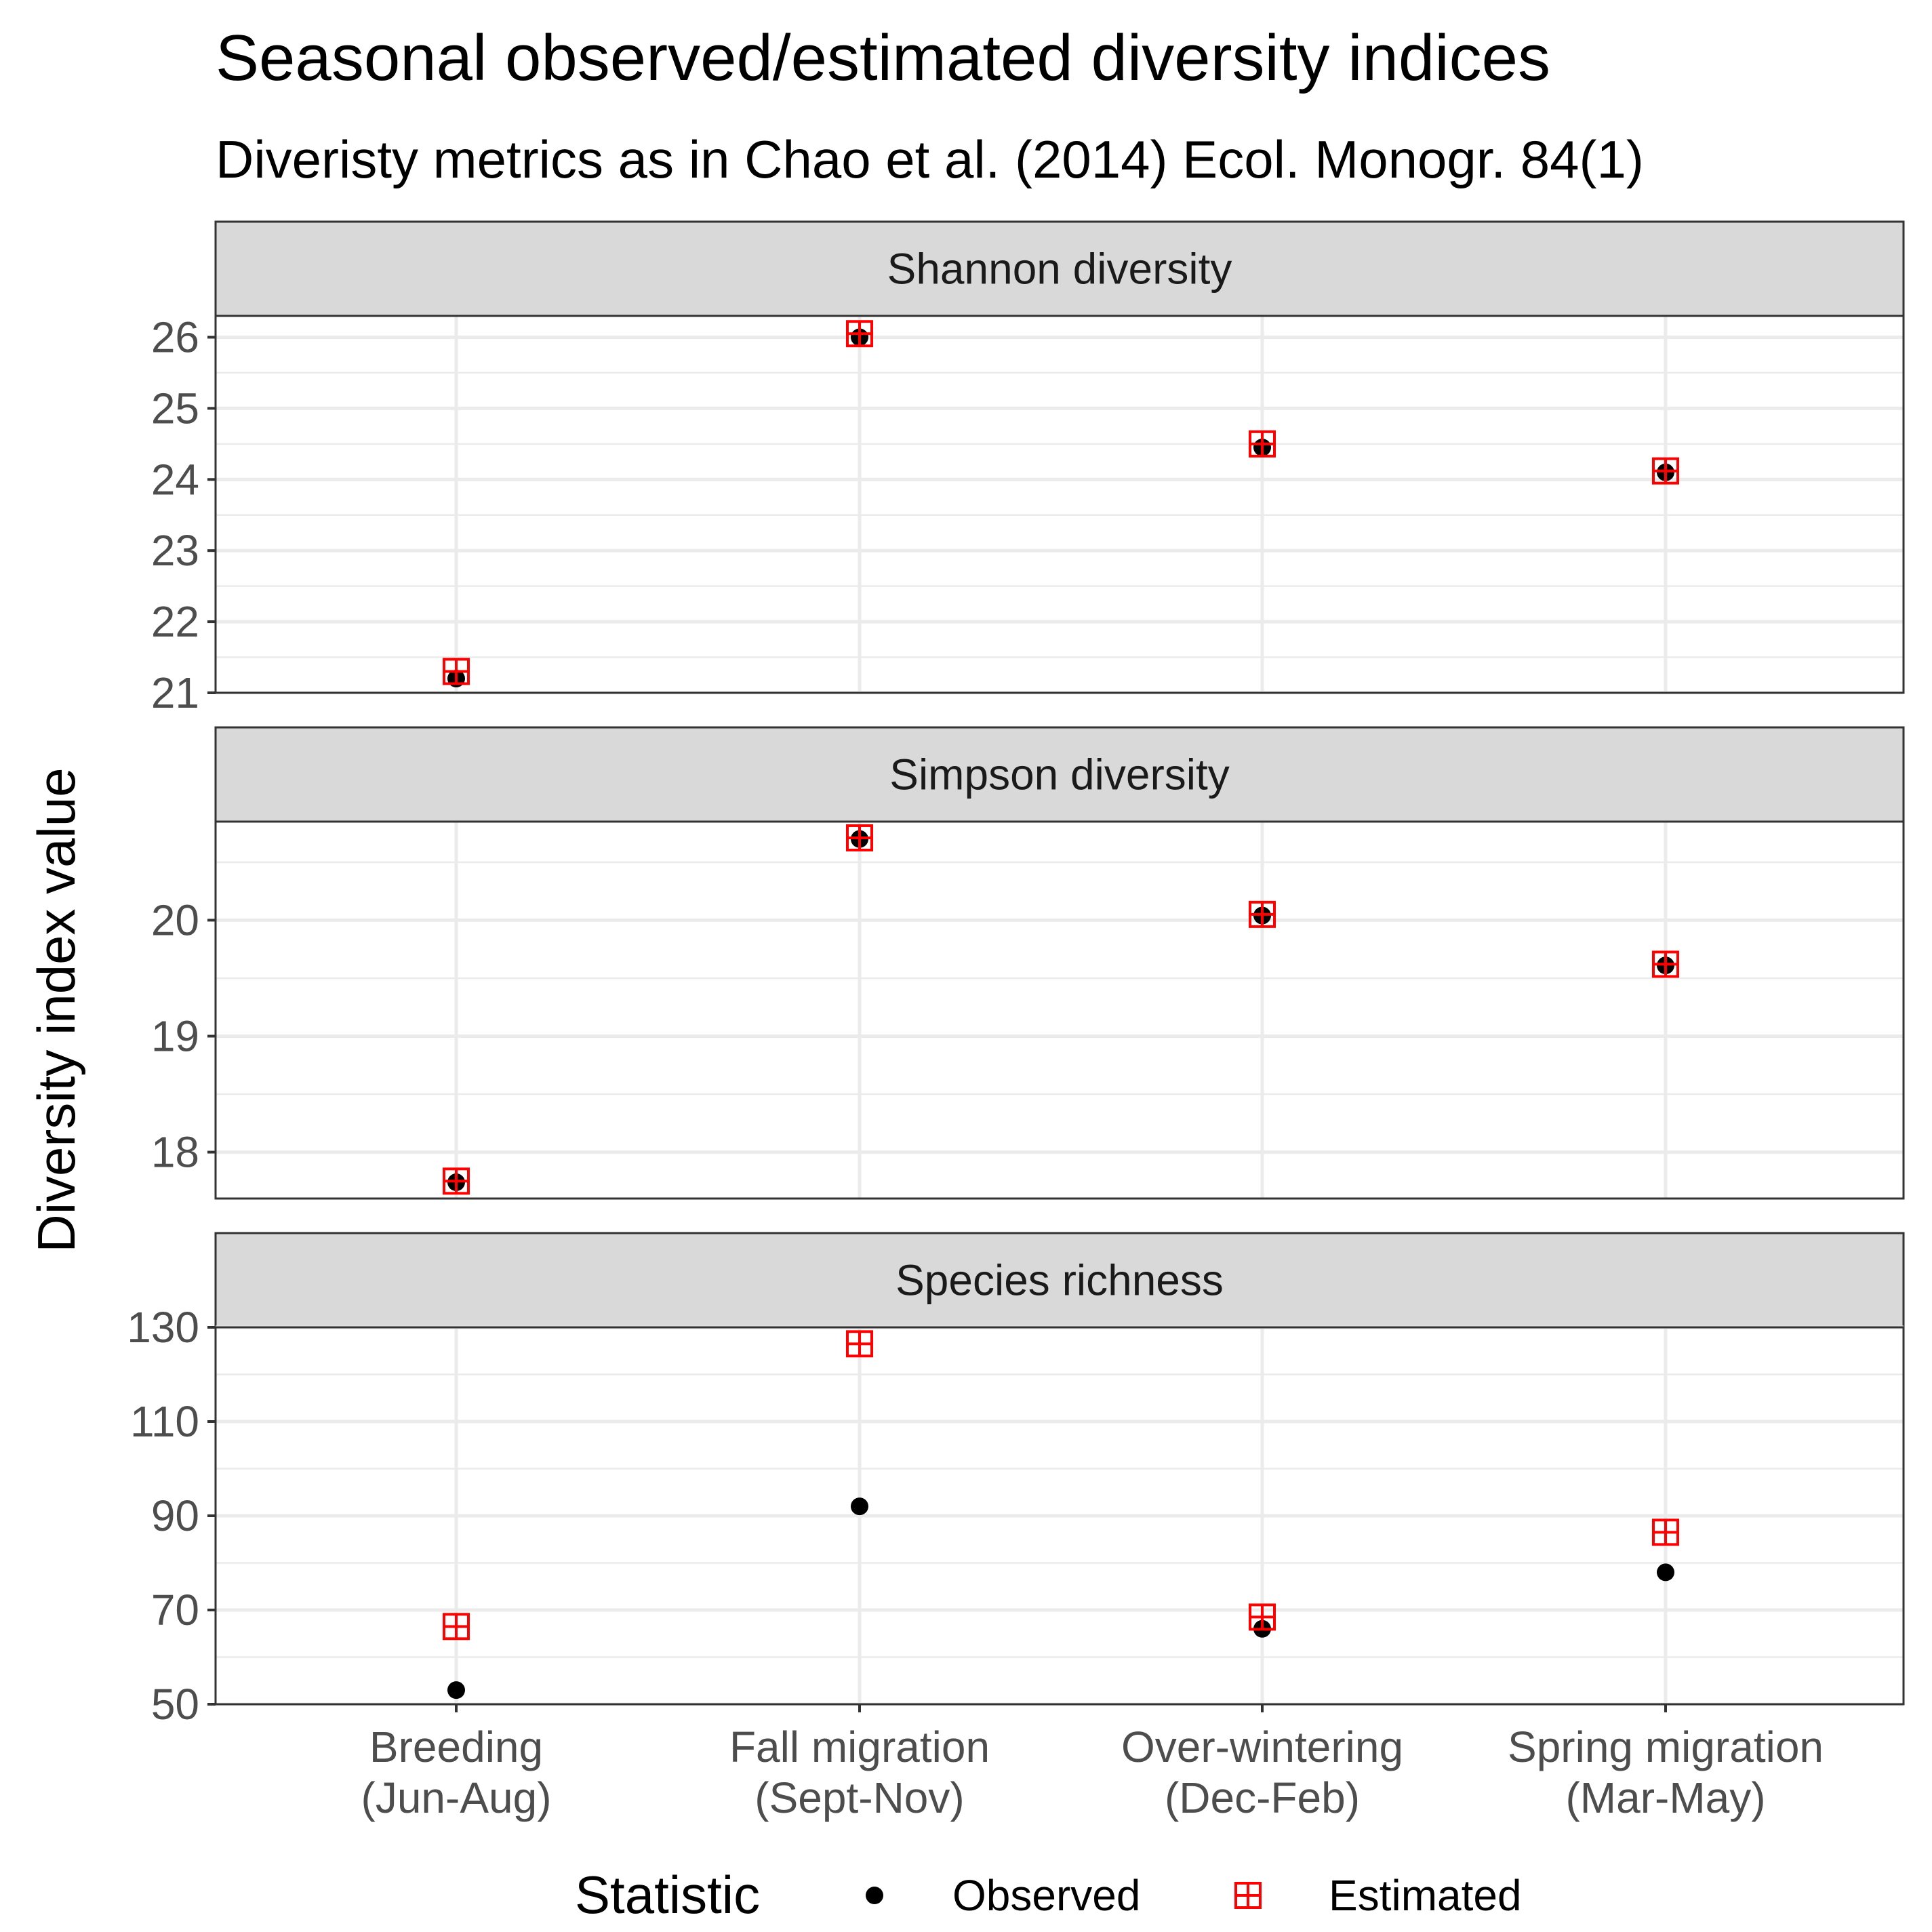 The height and width of the screenshot is (1932, 1932). Describe the element at coordinates (1262, 1797) in the screenshot. I see `x-tick-label-line: (Dec-Feb)` at that location.